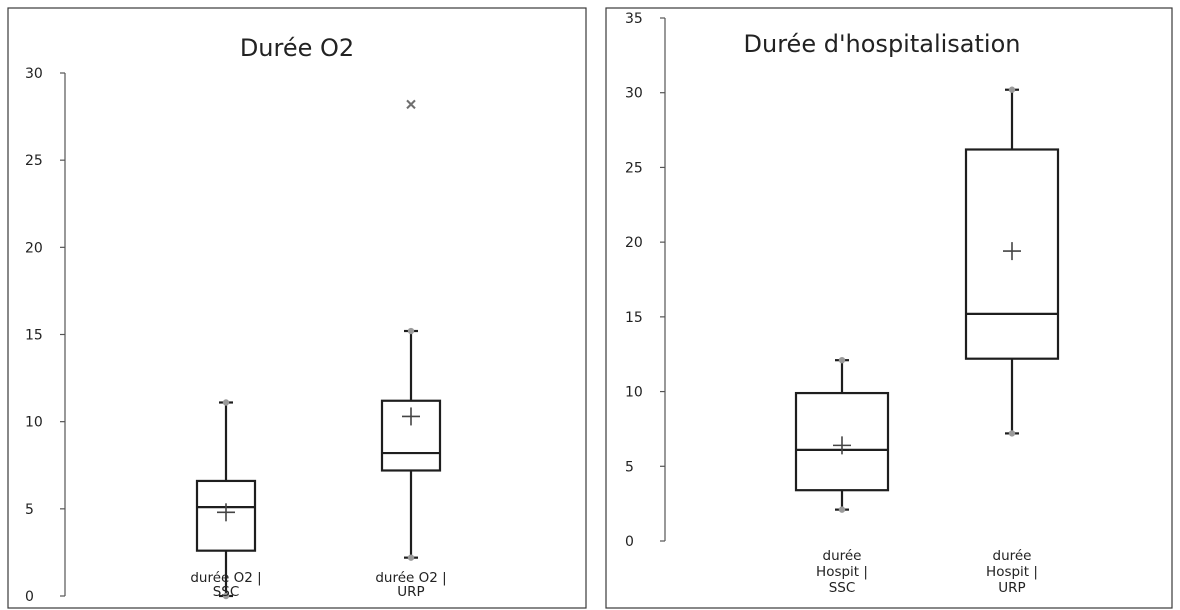 This screenshot has width=1180, height=610. What do you see at coordinates (45, 335) in the screenshot?
I see `y-ticks: 0 5 10 15 20 25 30` at bounding box center [45, 335].